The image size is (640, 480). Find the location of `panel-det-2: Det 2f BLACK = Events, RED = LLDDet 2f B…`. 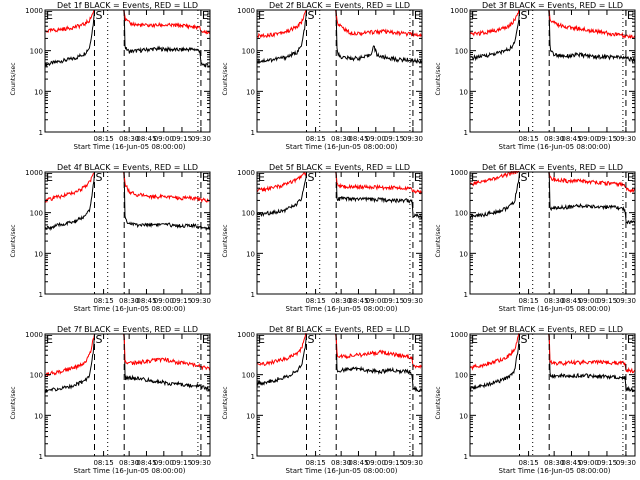

panel-det-2: Det 2f BLACK = Events, RED = LLDDet 2f B… is located at coordinates (322, 75).